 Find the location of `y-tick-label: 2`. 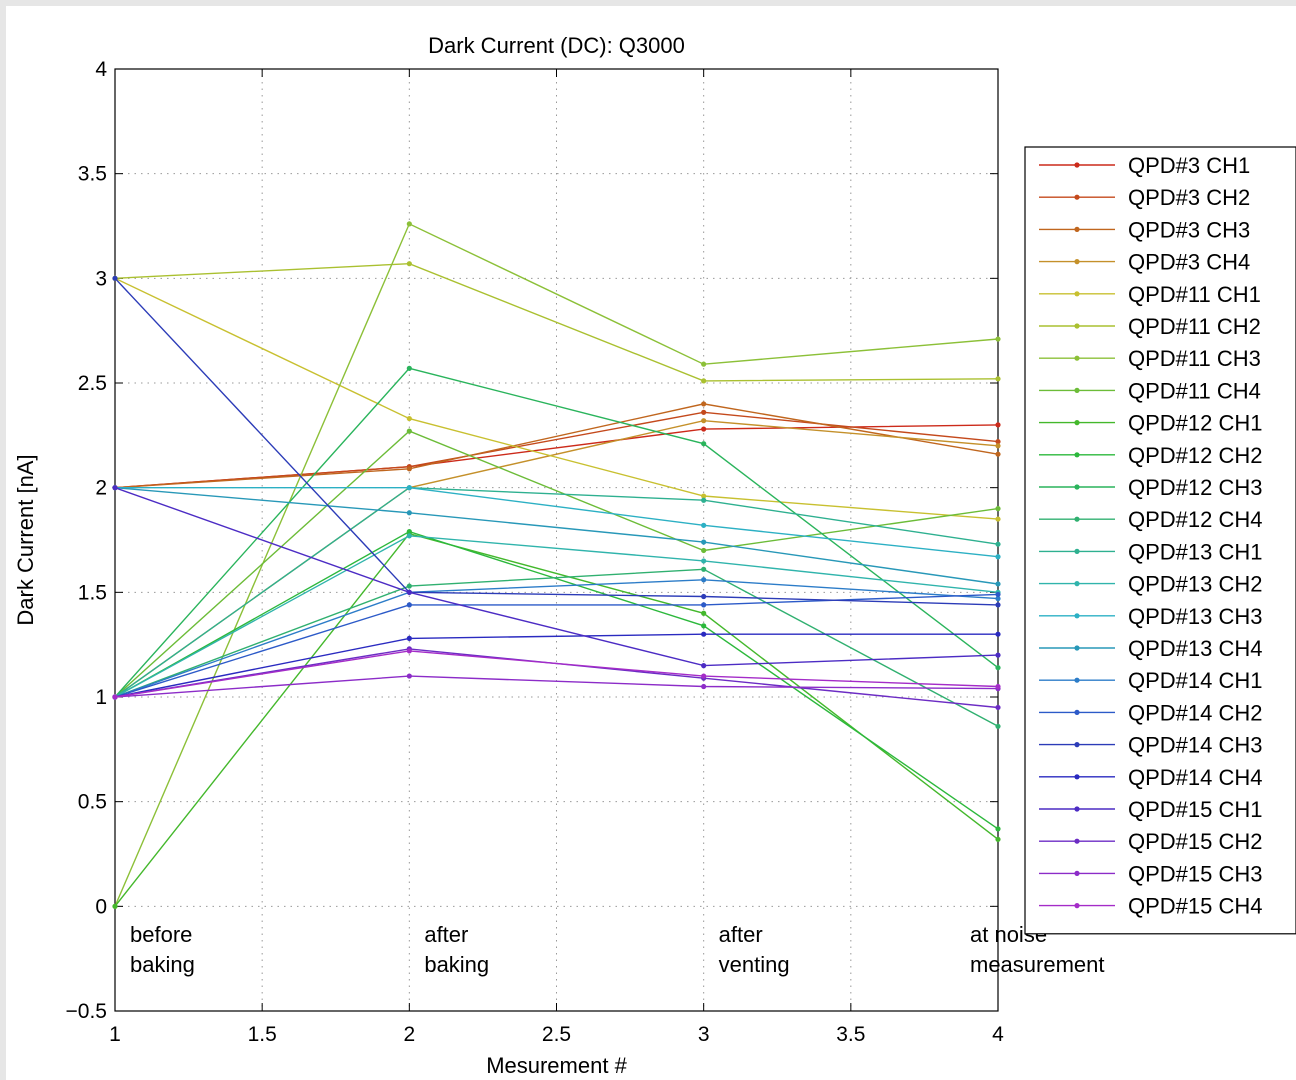

y-tick-label: 2 is located at coordinates (101, 488).